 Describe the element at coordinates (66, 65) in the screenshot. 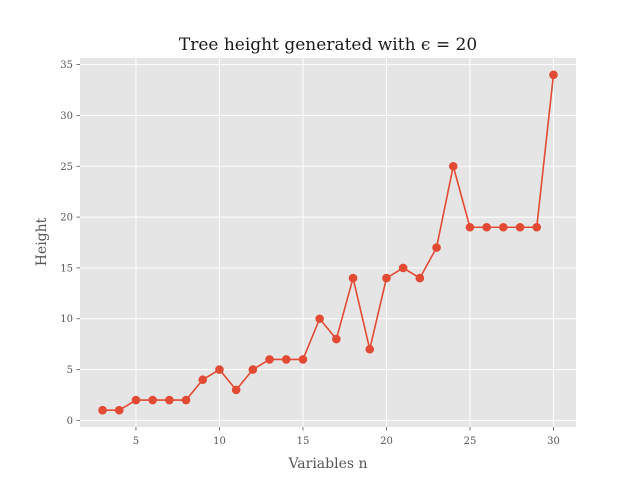

I see `y-tick-label: 35` at that location.